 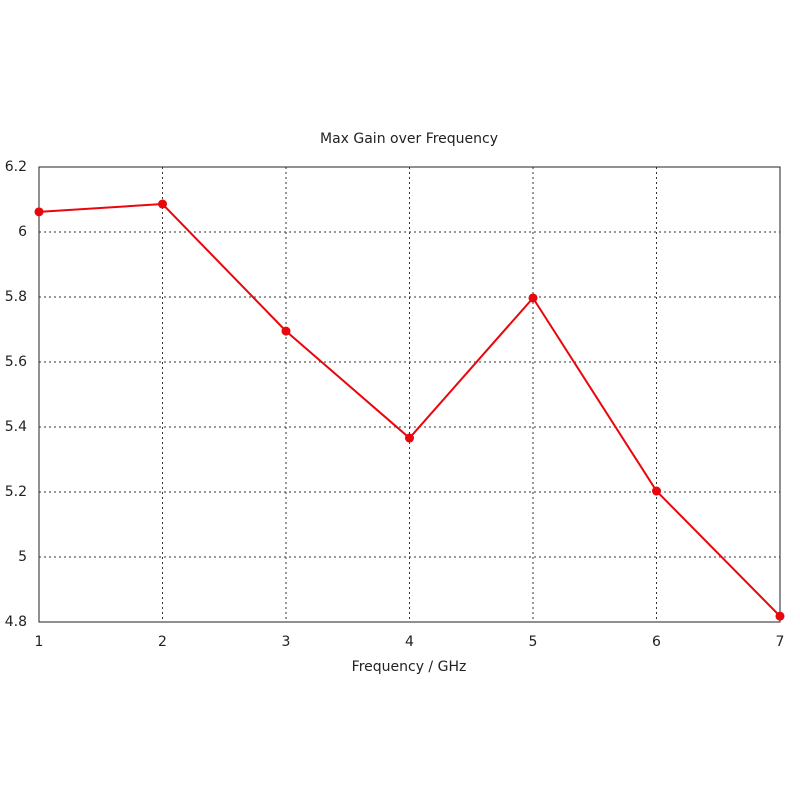 I want to click on y-tick-label: 5, so click(x=22, y=557).